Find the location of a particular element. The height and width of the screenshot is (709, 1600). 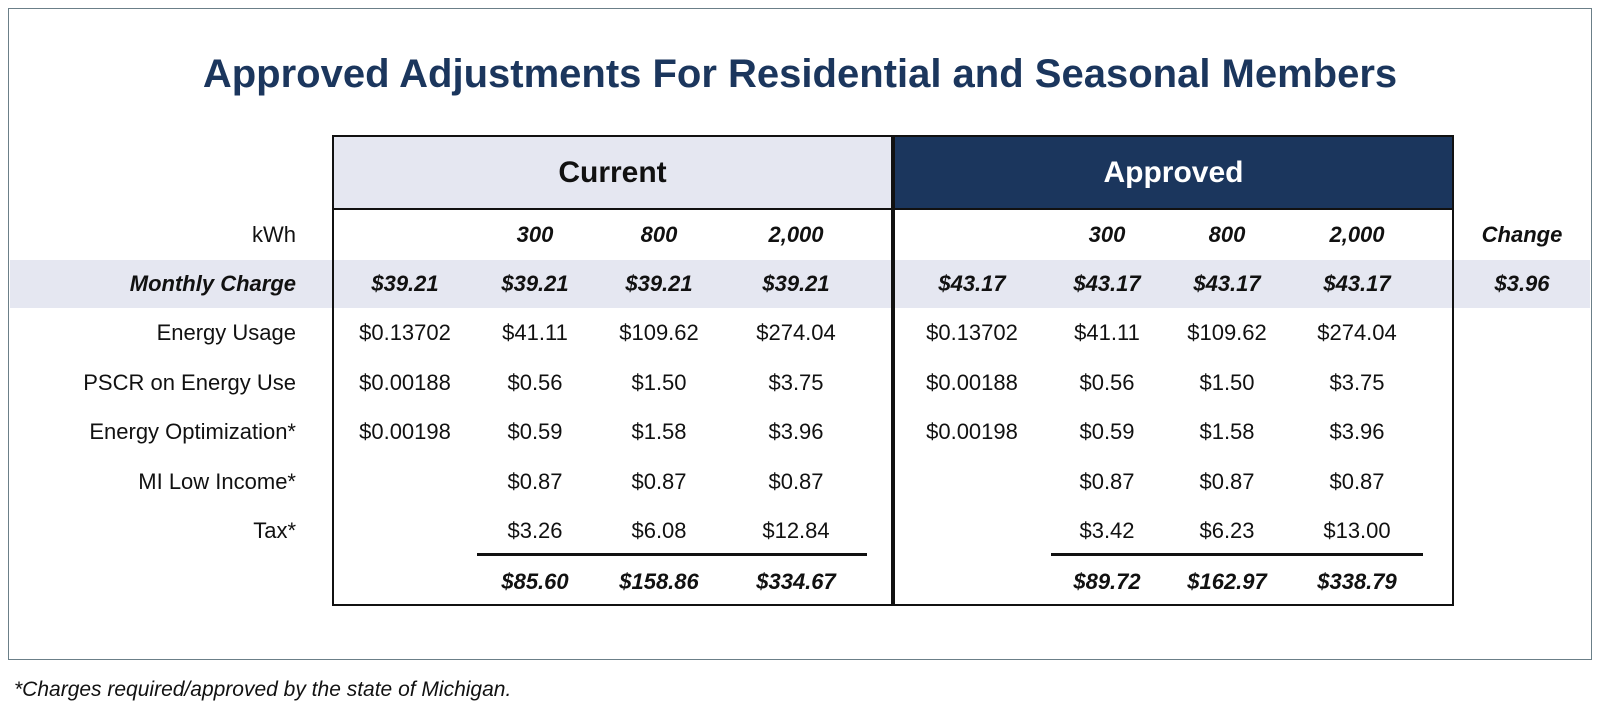

kwh-approved-300: 300 is located at coordinates (1107, 234).